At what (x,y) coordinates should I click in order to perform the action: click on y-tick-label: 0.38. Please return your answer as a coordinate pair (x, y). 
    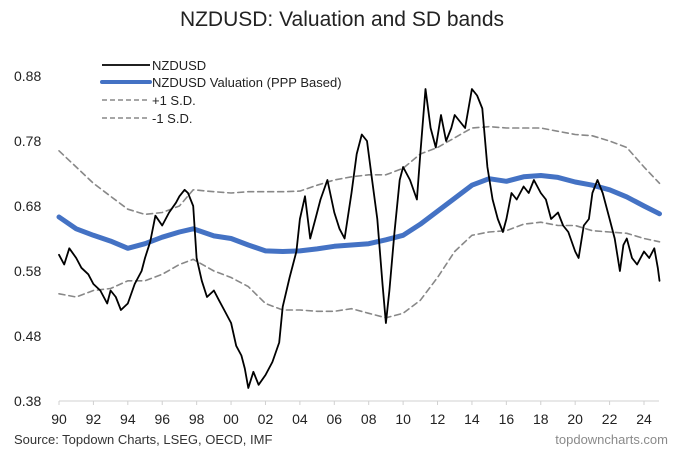
    Looking at the image, I should click on (27, 401).